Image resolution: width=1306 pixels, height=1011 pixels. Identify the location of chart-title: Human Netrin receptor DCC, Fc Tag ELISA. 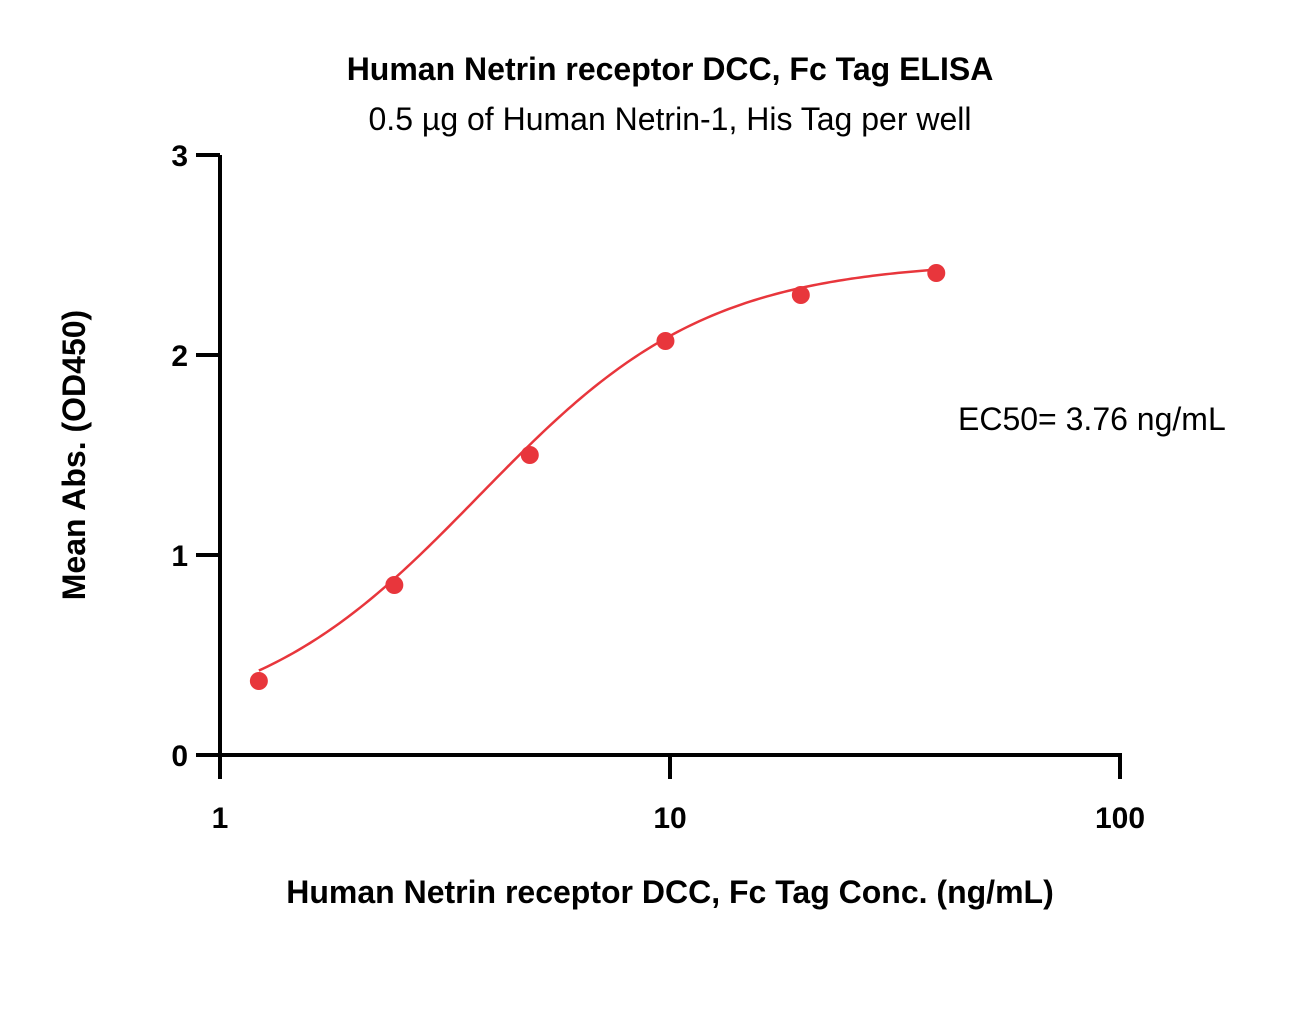
(670, 69).